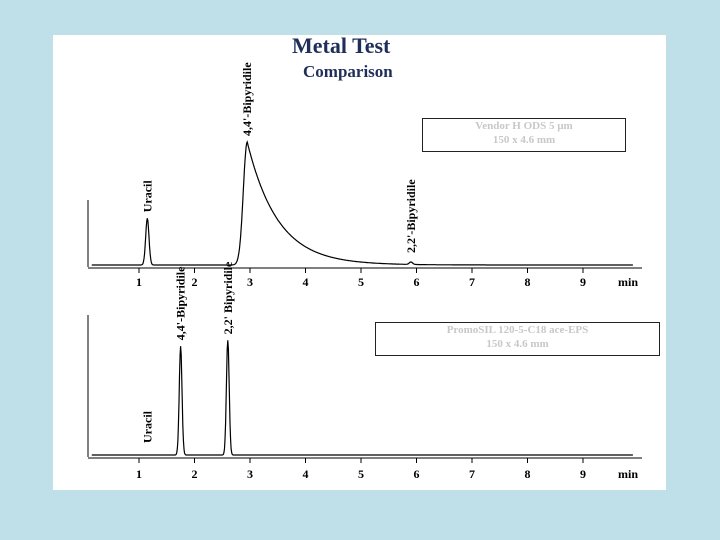 Image resolution: width=720 pixels, height=540 pixels. I want to click on legend-bottom: PromoSIL 120-5-C18 ace-EPS 150 x 4.6 mm, so click(517, 339).